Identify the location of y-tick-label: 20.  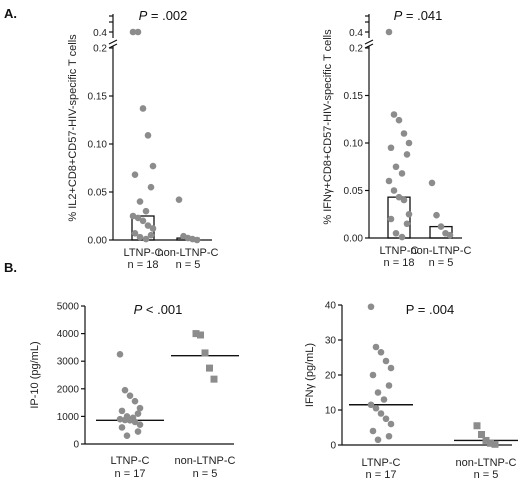
(331, 376).